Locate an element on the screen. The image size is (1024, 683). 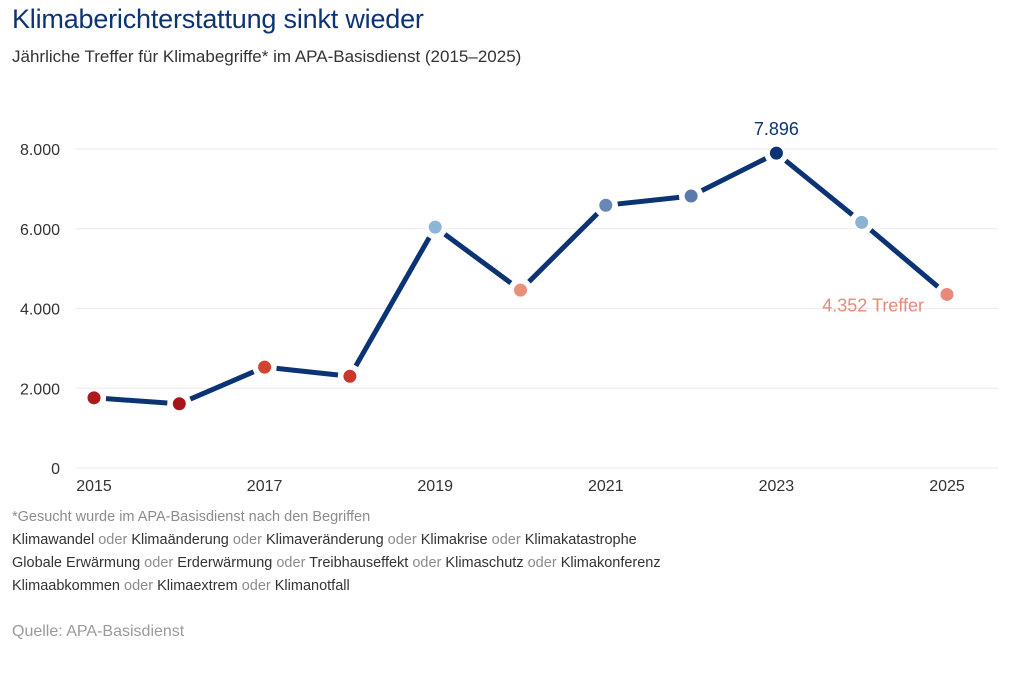
search-term: Klimawandel is located at coordinates (53, 540).